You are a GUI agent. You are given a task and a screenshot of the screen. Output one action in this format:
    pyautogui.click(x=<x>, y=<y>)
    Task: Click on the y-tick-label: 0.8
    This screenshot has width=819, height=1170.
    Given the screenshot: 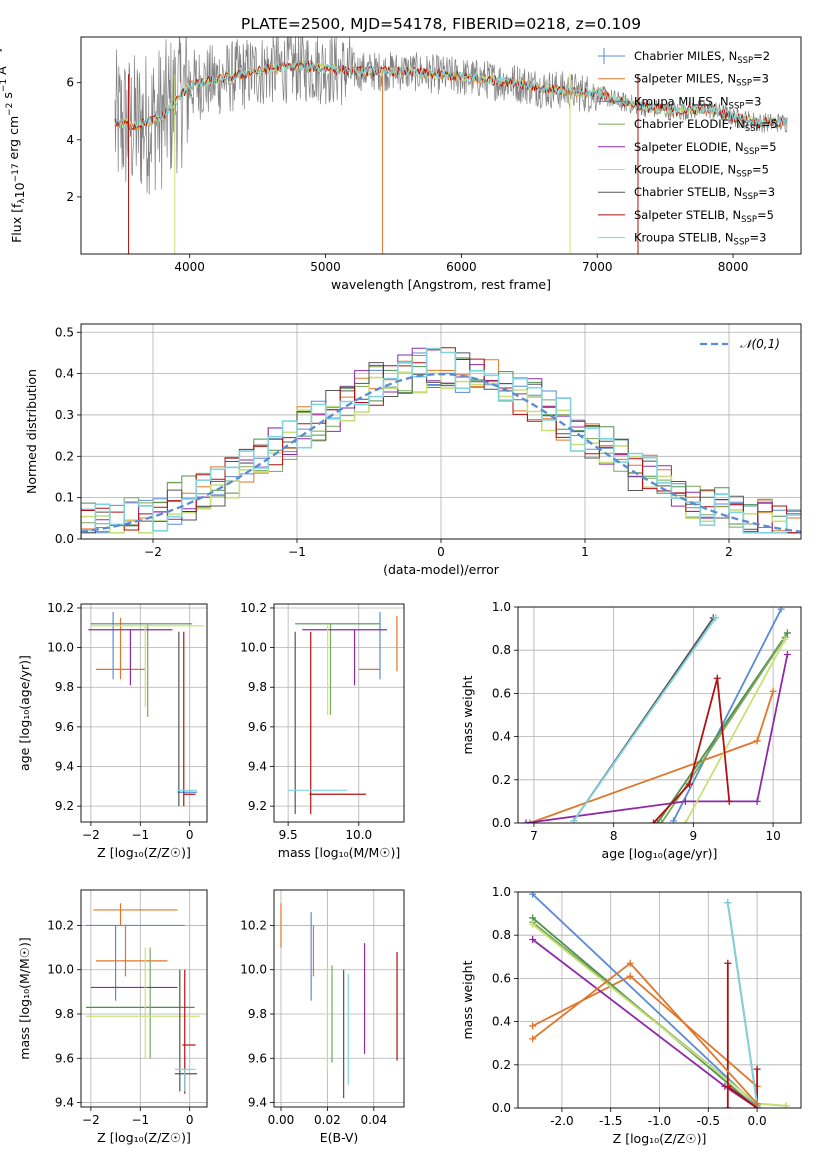 What is the action you would take?
    pyautogui.click(x=501, y=935)
    